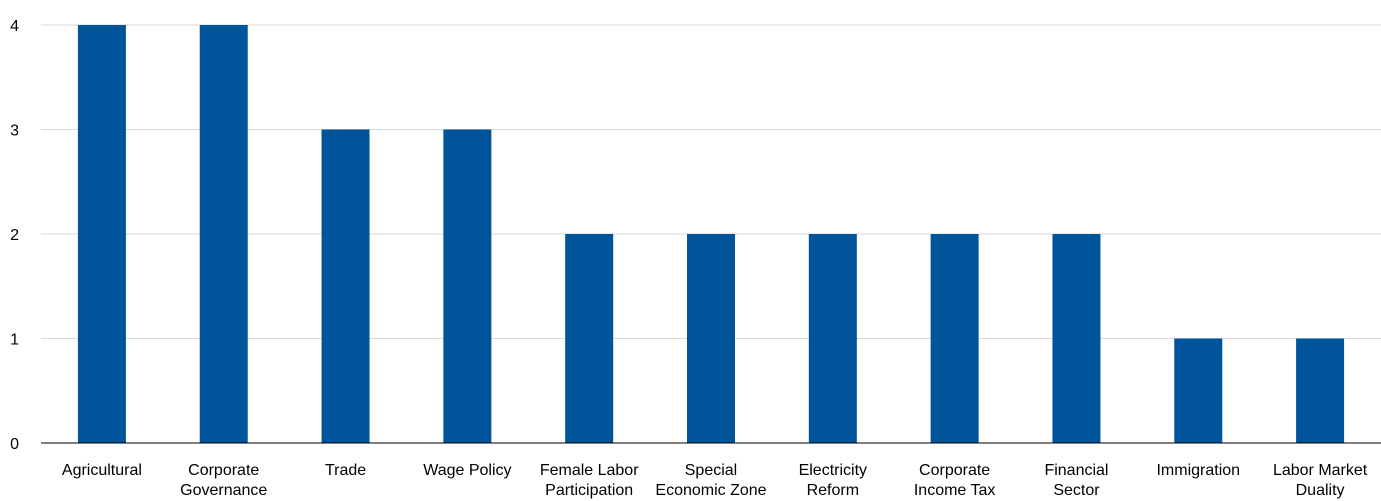  Describe the element at coordinates (1076, 480) in the screenshot. I see `x-category-label: Financial Sector` at that location.